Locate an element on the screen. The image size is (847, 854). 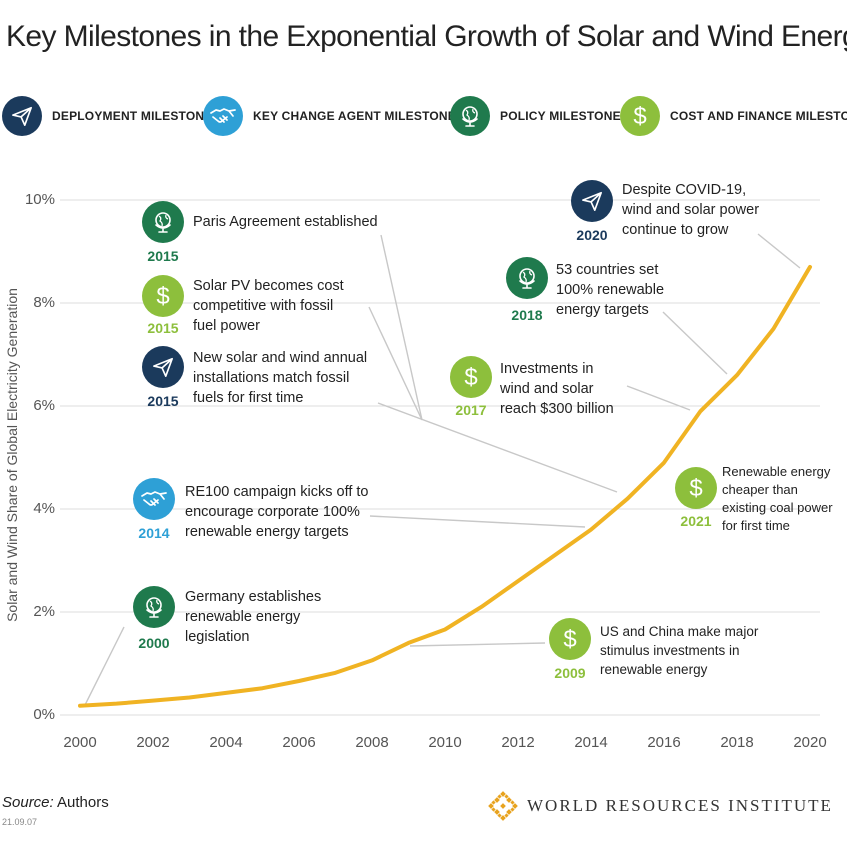
x-tick-label: 2000 is located at coordinates (80, 742).